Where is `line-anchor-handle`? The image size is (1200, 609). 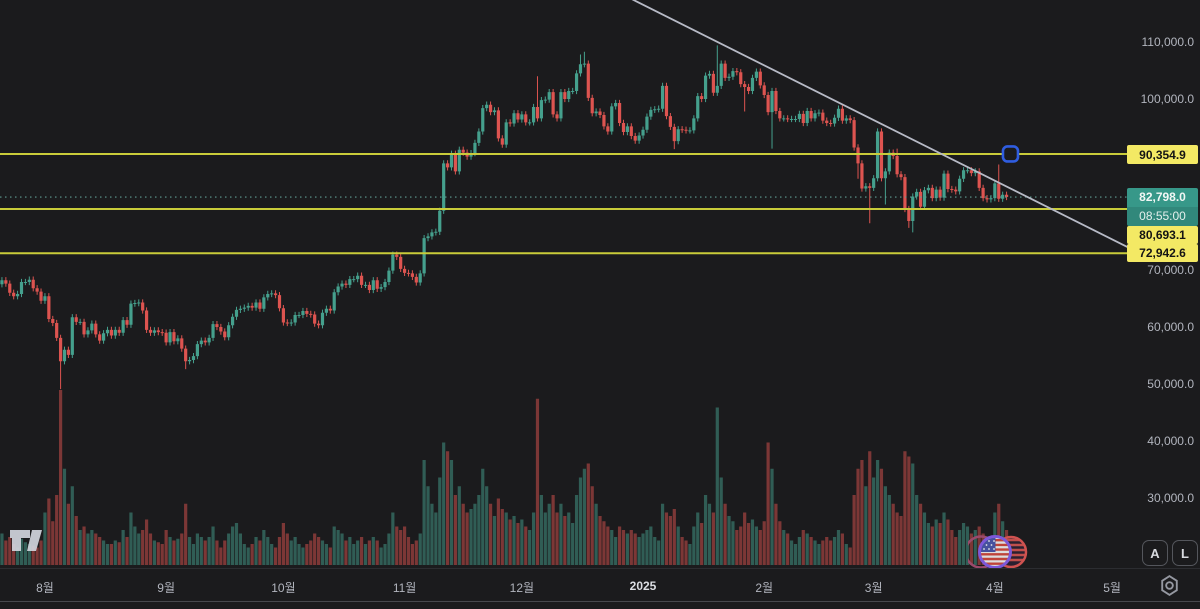 line-anchor-handle is located at coordinates (1010, 154).